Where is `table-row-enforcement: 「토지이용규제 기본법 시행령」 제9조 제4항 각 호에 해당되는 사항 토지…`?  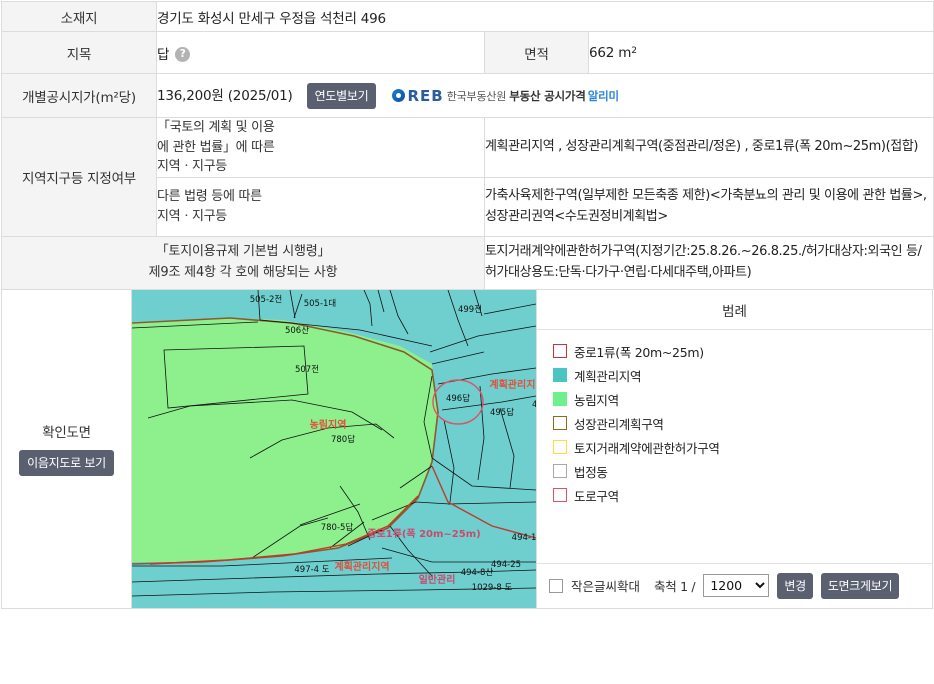
table-row-enforcement: 「토지이용규제 기본법 시행령」 제9조 제4항 각 호에 해당되는 사항 토지… is located at coordinates (467, 262).